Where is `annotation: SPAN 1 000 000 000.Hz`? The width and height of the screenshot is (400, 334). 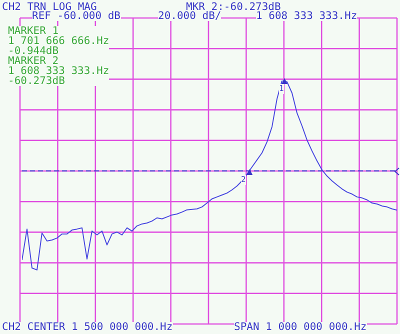 annotation: SPAN 1 000 000 000.Hz is located at coordinates (300, 327).